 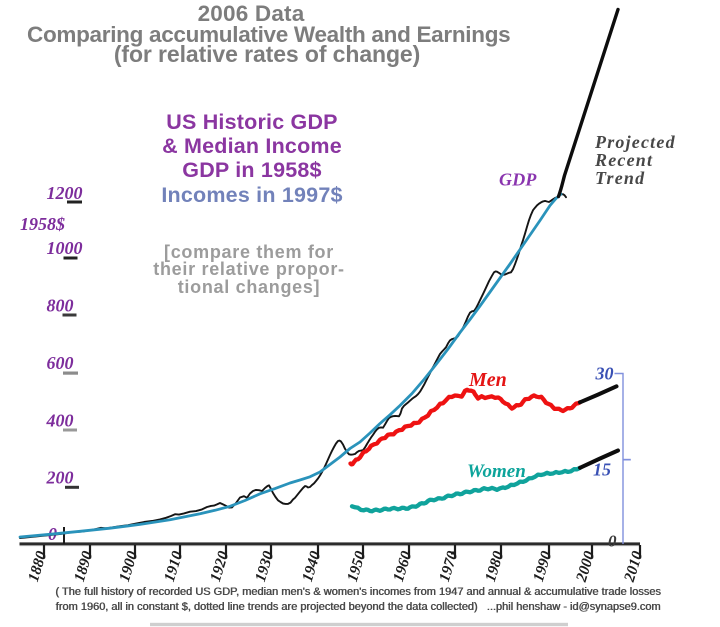 I want to click on svg-text: 1890, so click(x=83, y=566).